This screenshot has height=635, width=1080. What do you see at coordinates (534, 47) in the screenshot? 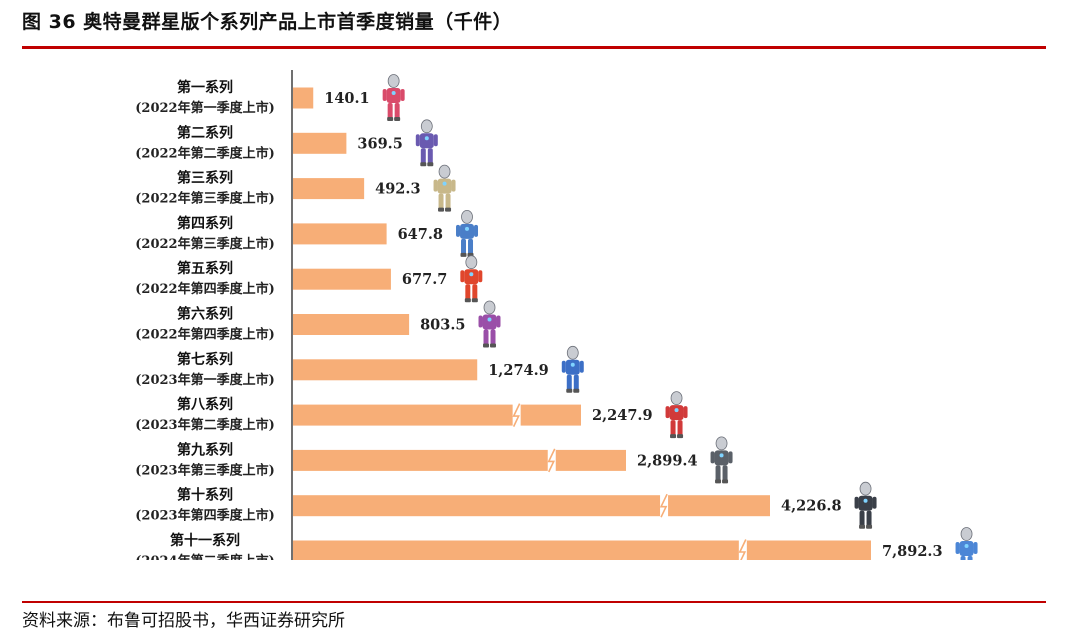
I see `title-rule` at bounding box center [534, 47].